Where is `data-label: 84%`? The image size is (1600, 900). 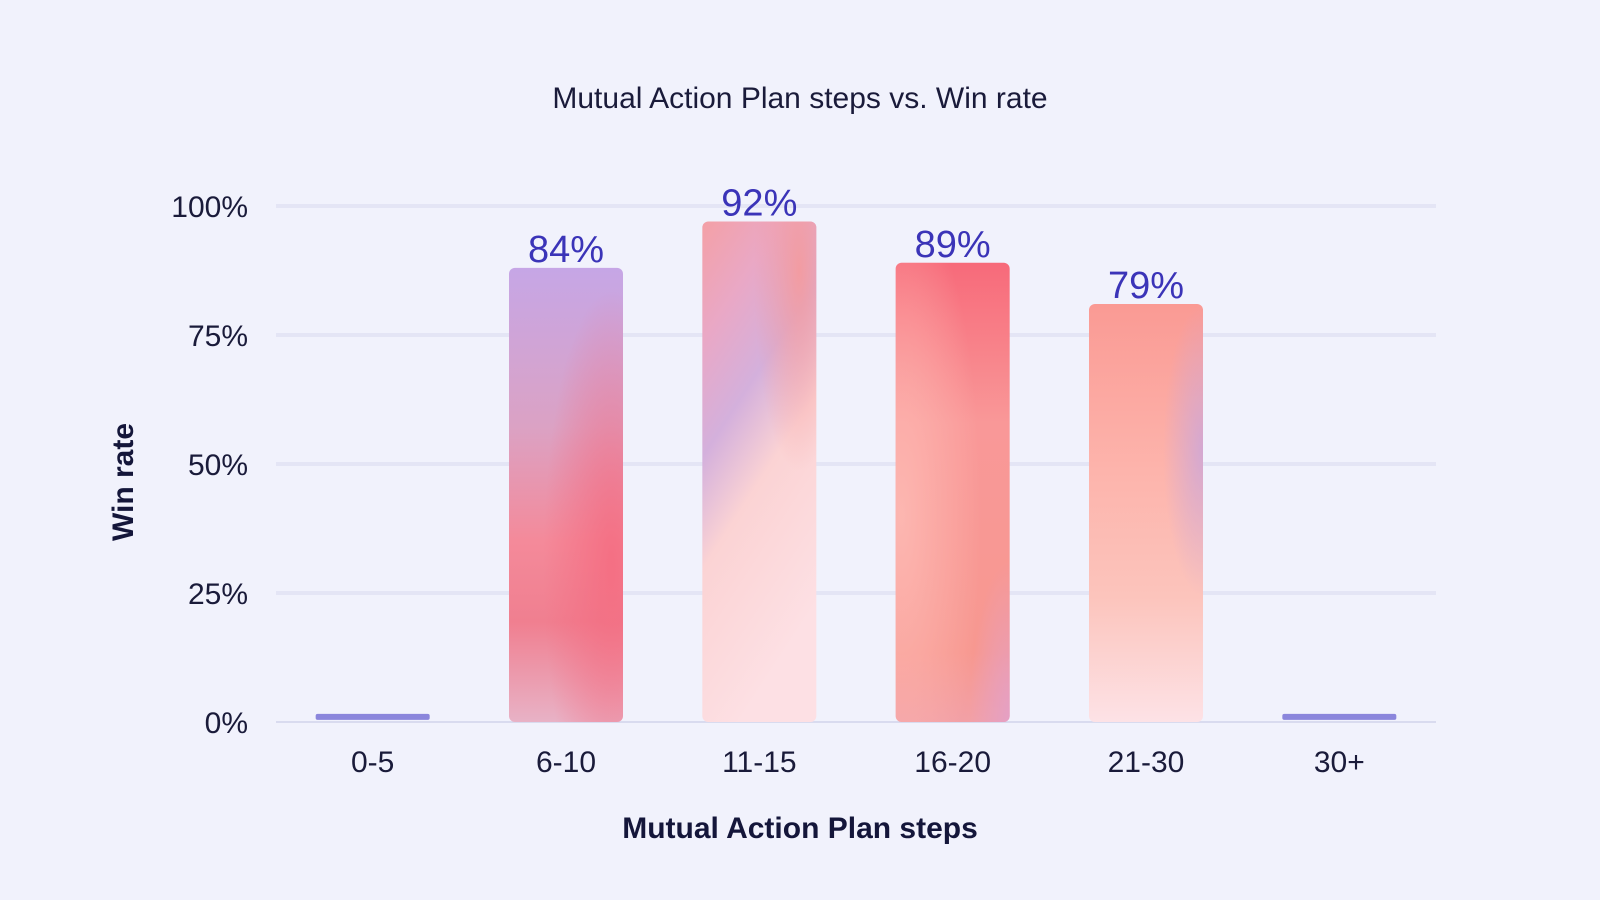 data-label: 84% is located at coordinates (566, 250).